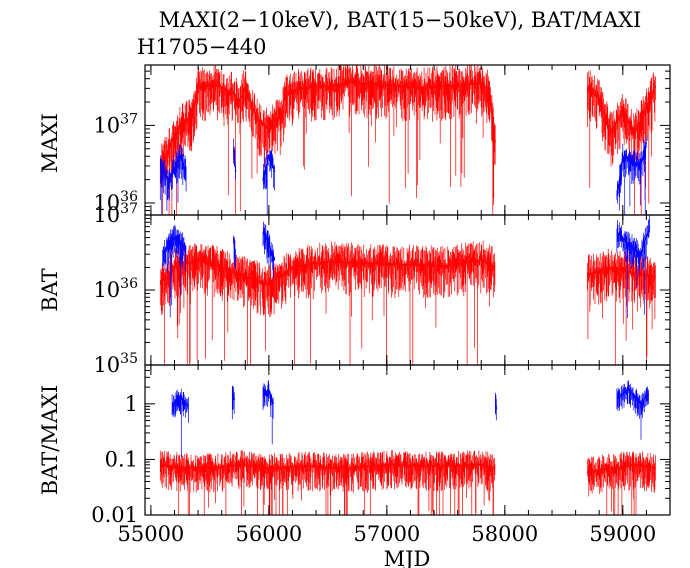 The height and width of the screenshot is (568, 690). I want to click on chart-subtitle: H1705−440, so click(201, 47).